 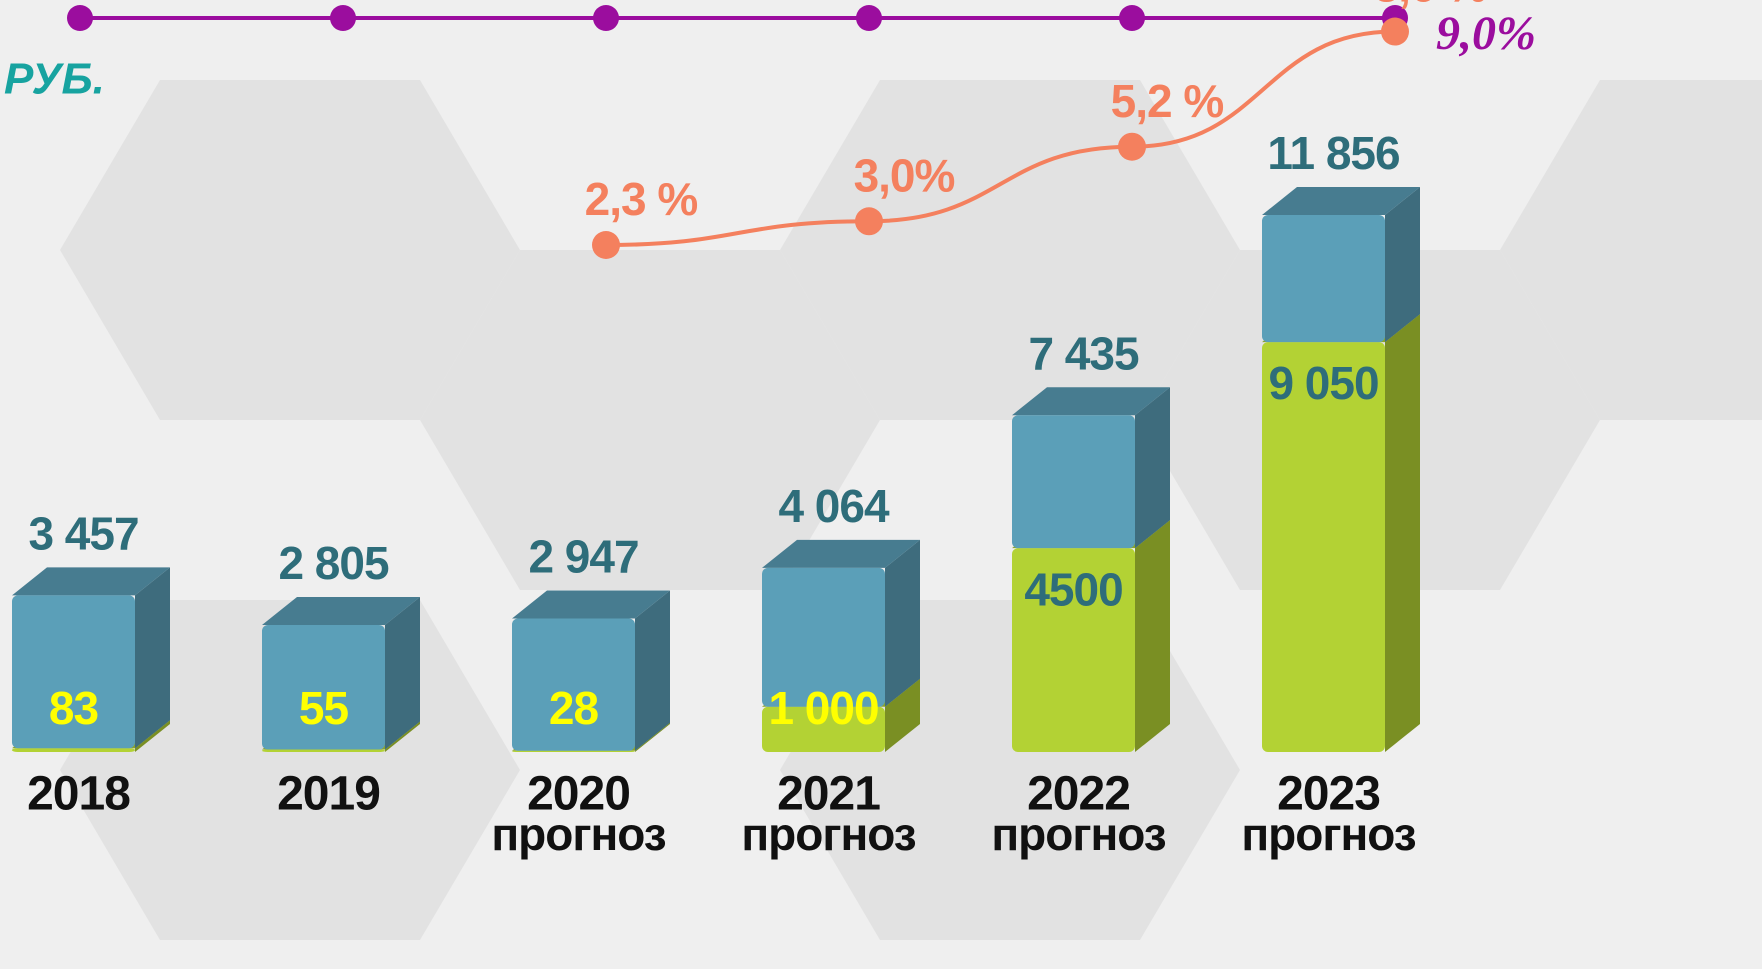 What do you see at coordinates (1328, 794) in the screenshot?
I see `x-tick-label: 2023` at bounding box center [1328, 794].